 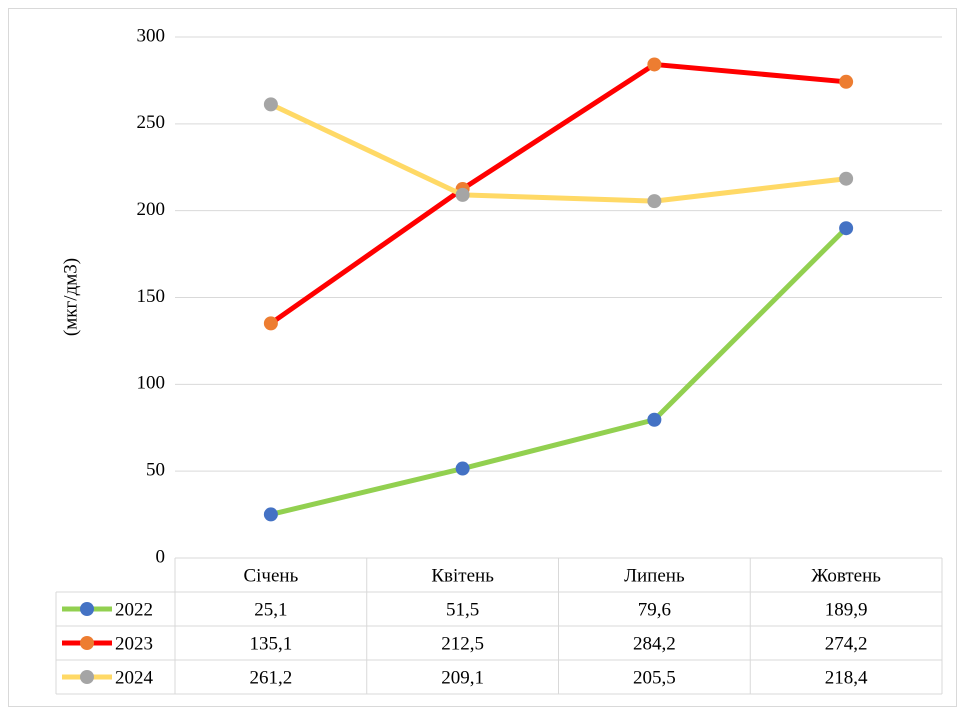 I want to click on y-tick-label: 100, so click(x=151, y=383).